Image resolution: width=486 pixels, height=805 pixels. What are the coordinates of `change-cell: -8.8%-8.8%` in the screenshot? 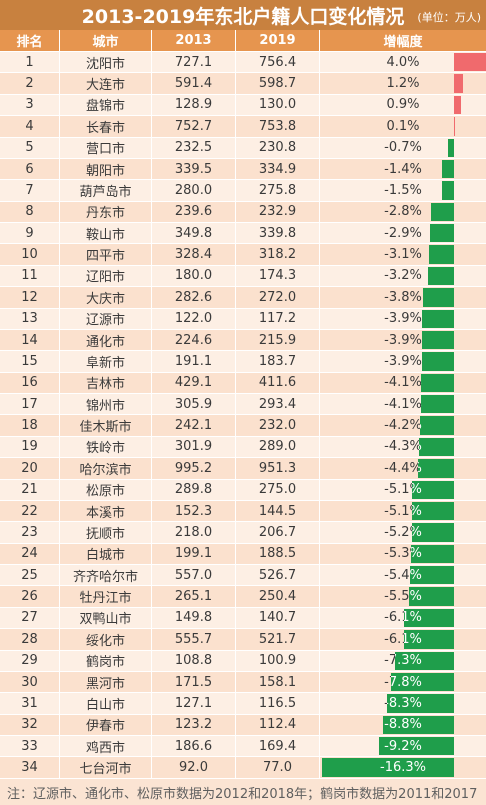 It's located at (403, 725).